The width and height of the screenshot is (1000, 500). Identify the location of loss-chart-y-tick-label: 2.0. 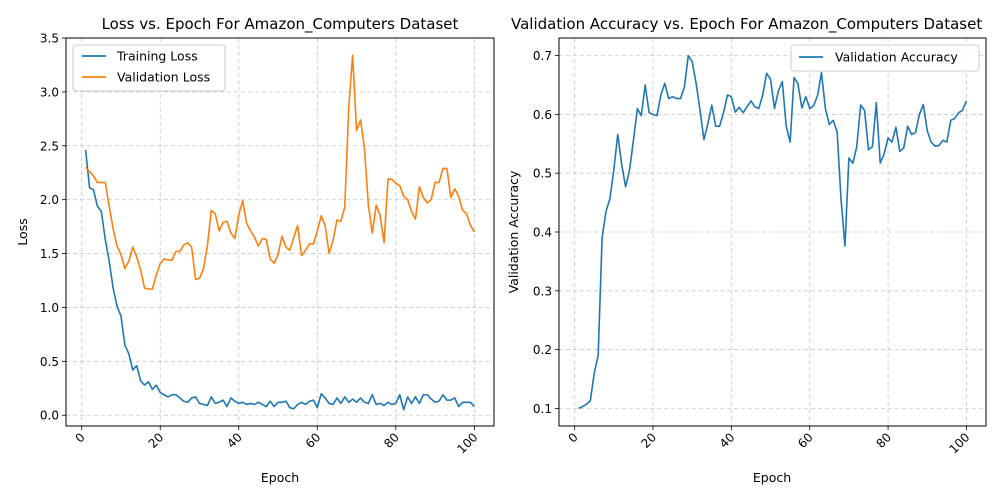
(49, 200).